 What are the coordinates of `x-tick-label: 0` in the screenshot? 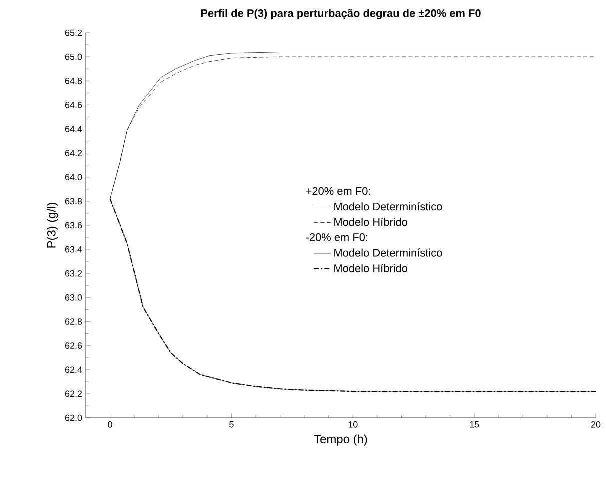 It's located at (110, 425).